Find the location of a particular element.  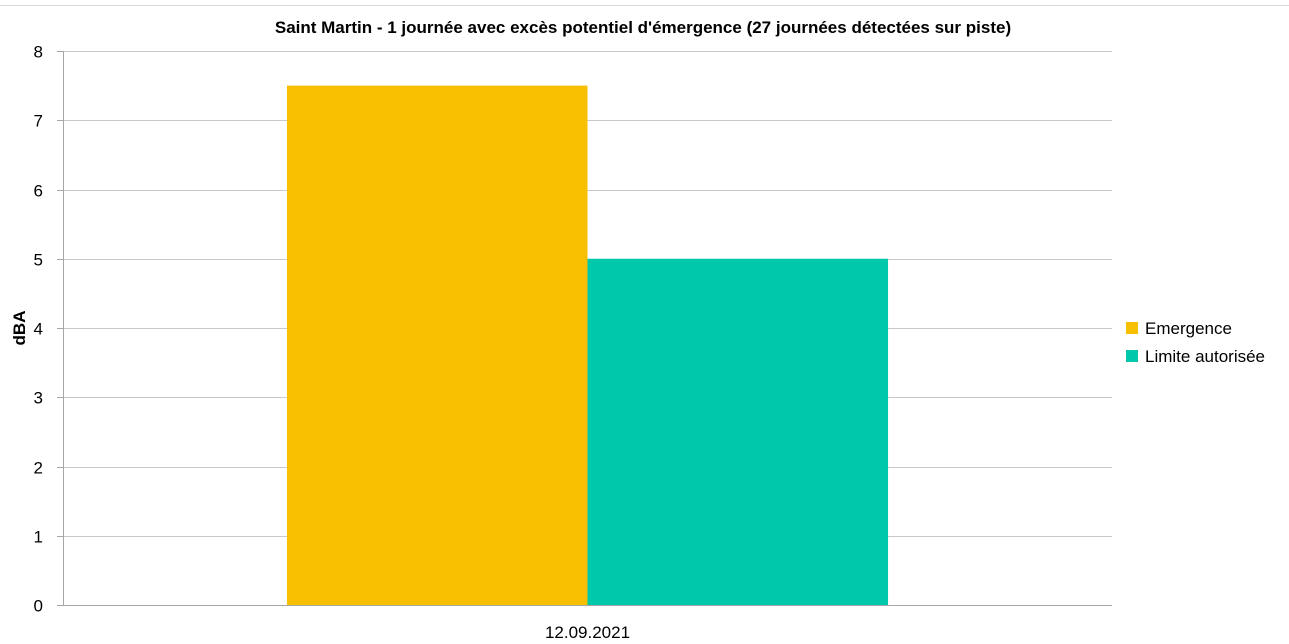

legend: Emergence Limite autorisée is located at coordinates (1195, 342).